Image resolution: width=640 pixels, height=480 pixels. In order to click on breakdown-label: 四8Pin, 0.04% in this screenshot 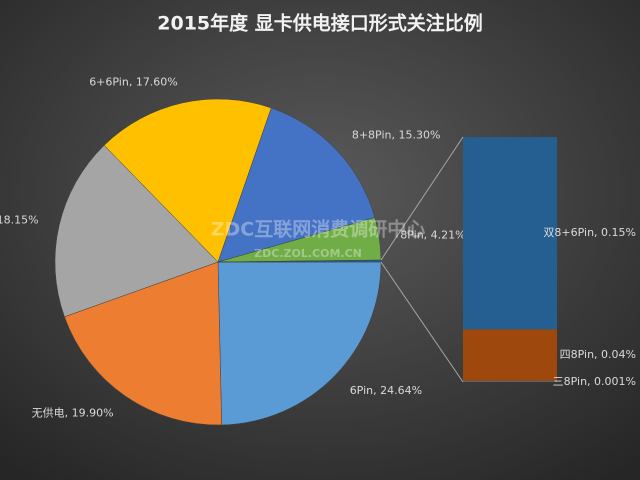, I will do `click(598, 354)`.